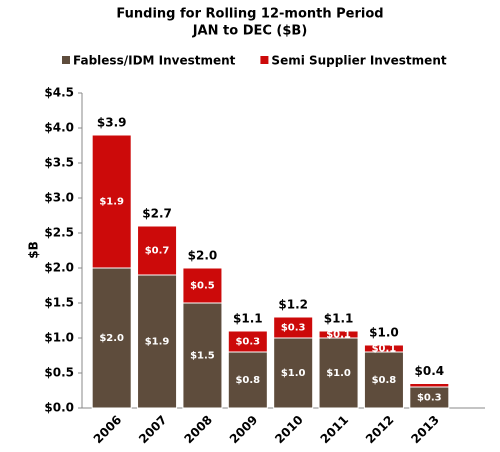 The width and height of the screenshot is (500, 452). I want to click on x-tick-label: 2007, so click(153, 430).